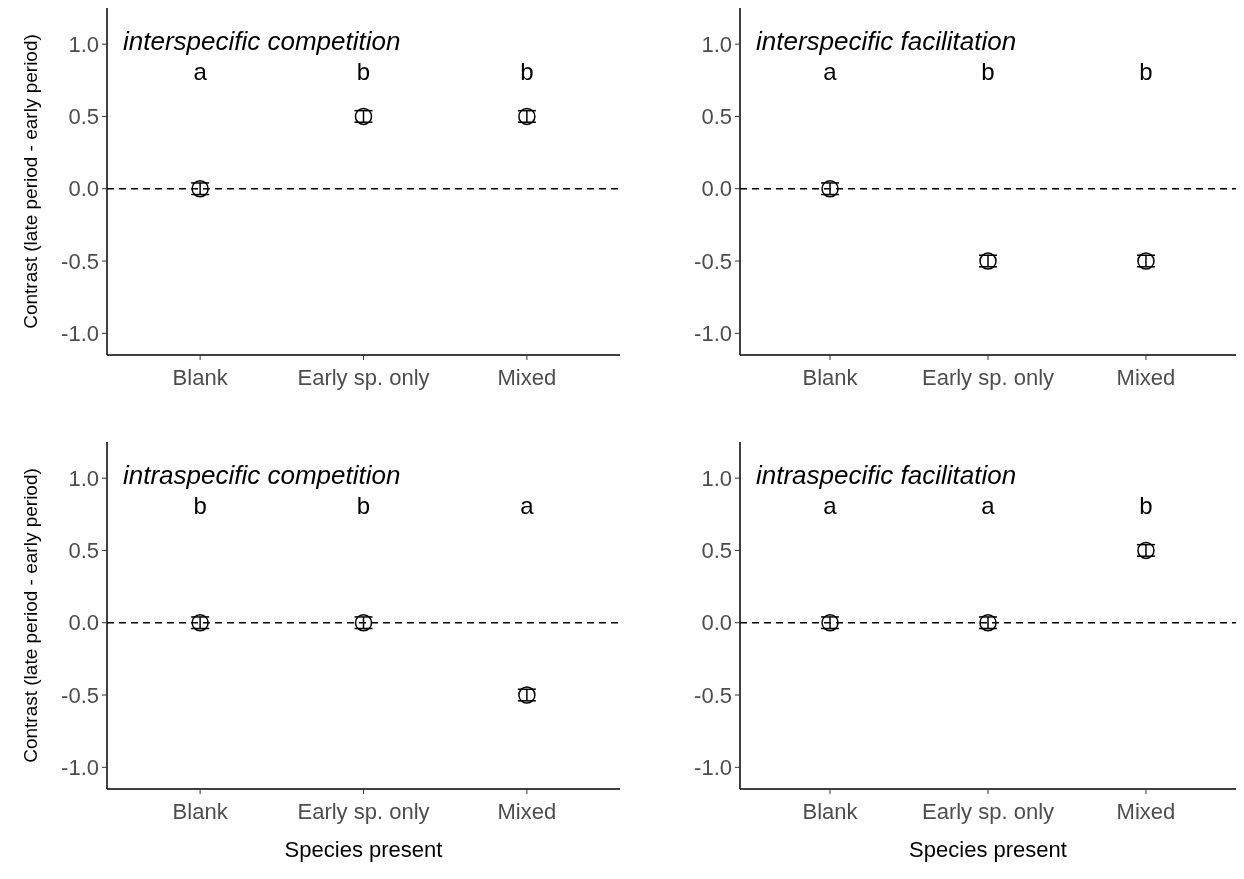 The image size is (1244, 879). What do you see at coordinates (886, 475) in the screenshot?
I see `text: intraspecific facilitation` at bounding box center [886, 475].